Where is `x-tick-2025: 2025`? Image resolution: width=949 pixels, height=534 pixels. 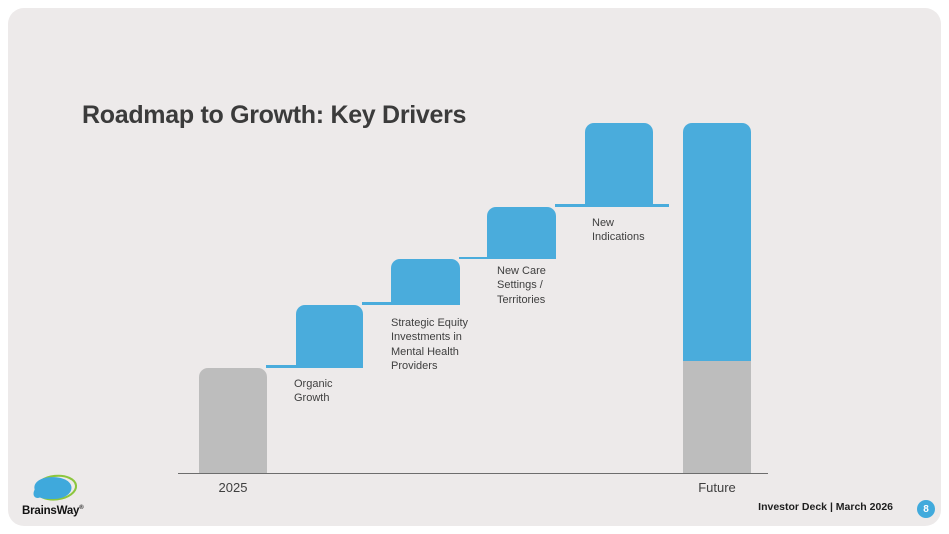
x-tick-2025: 2025 is located at coordinates (233, 487).